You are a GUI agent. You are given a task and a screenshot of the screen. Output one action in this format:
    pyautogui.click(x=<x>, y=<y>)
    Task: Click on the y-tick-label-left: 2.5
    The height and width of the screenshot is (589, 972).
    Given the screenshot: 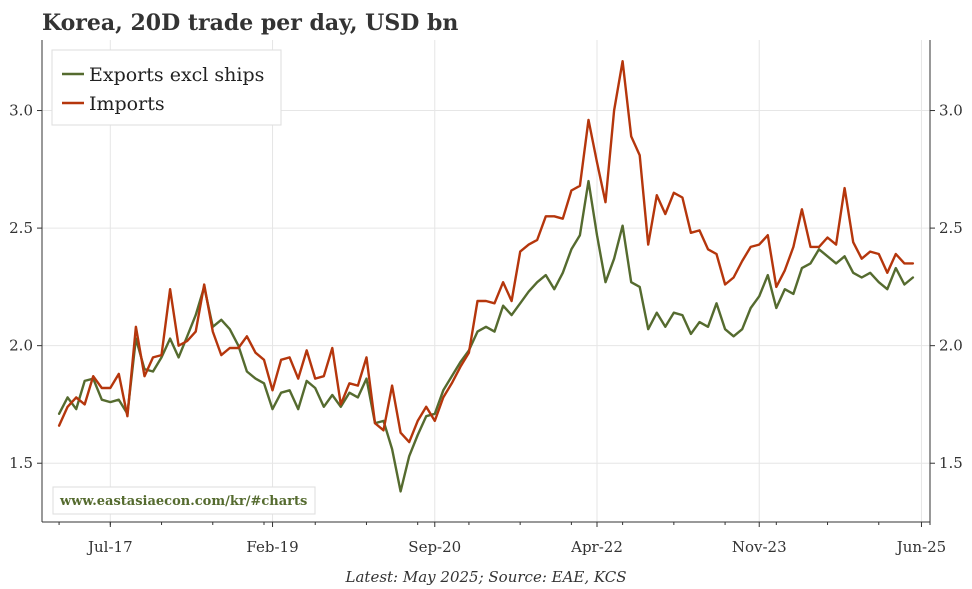 What is the action you would take?
    pyautogui.click(x=21, y=228)
    